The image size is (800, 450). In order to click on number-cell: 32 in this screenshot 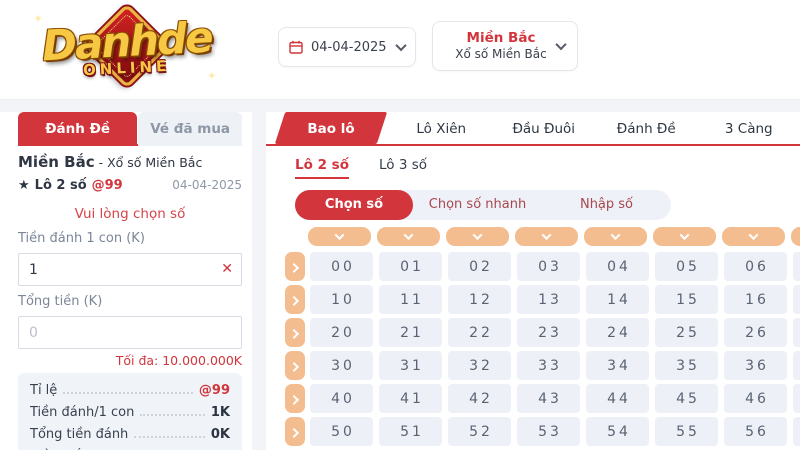, I will do `click(479, 365)`.